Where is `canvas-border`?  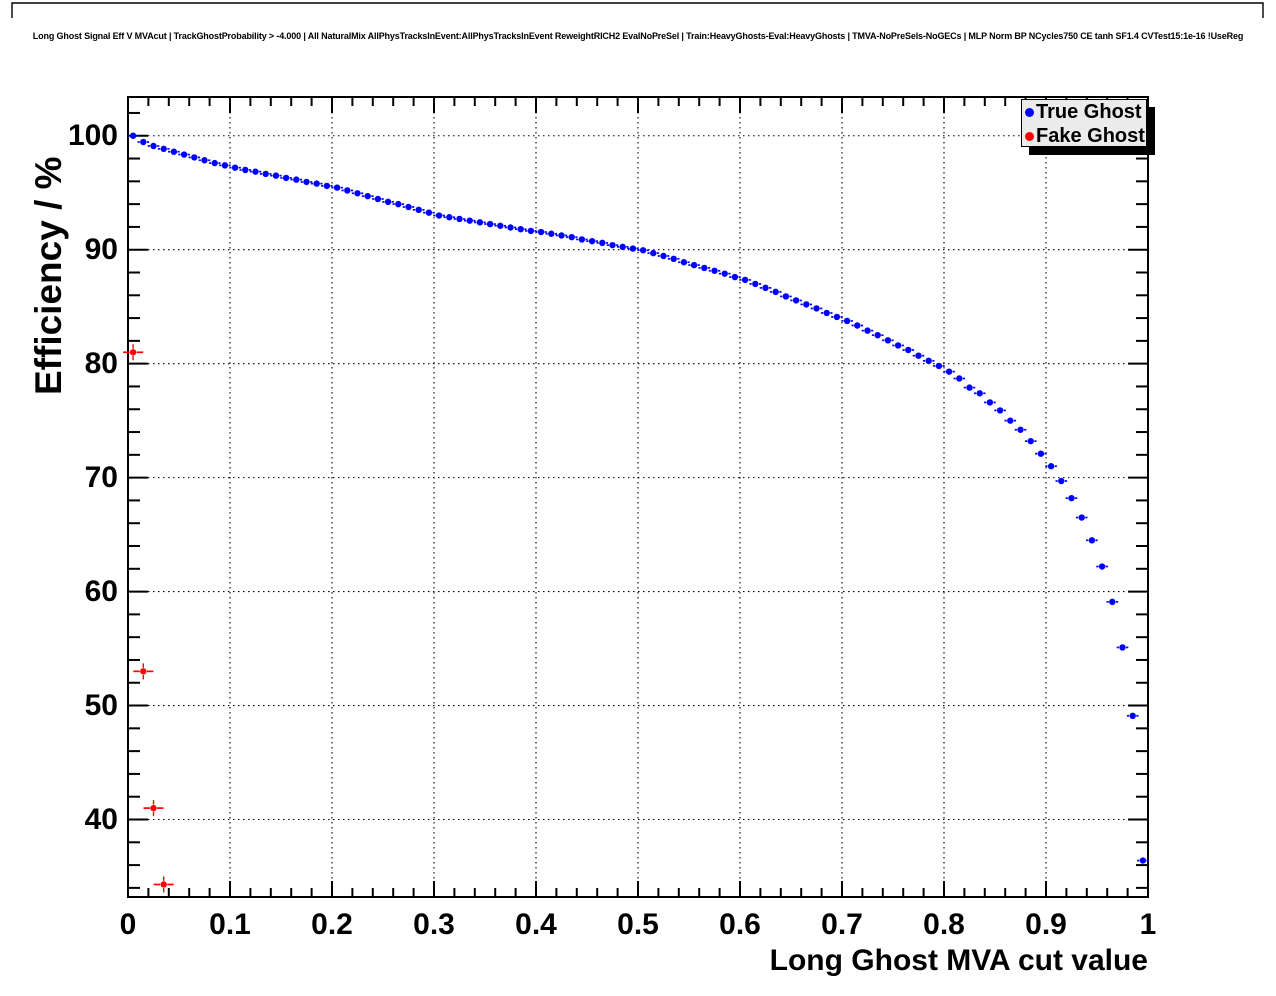 canvas-border is located at coordinates (637, 10).